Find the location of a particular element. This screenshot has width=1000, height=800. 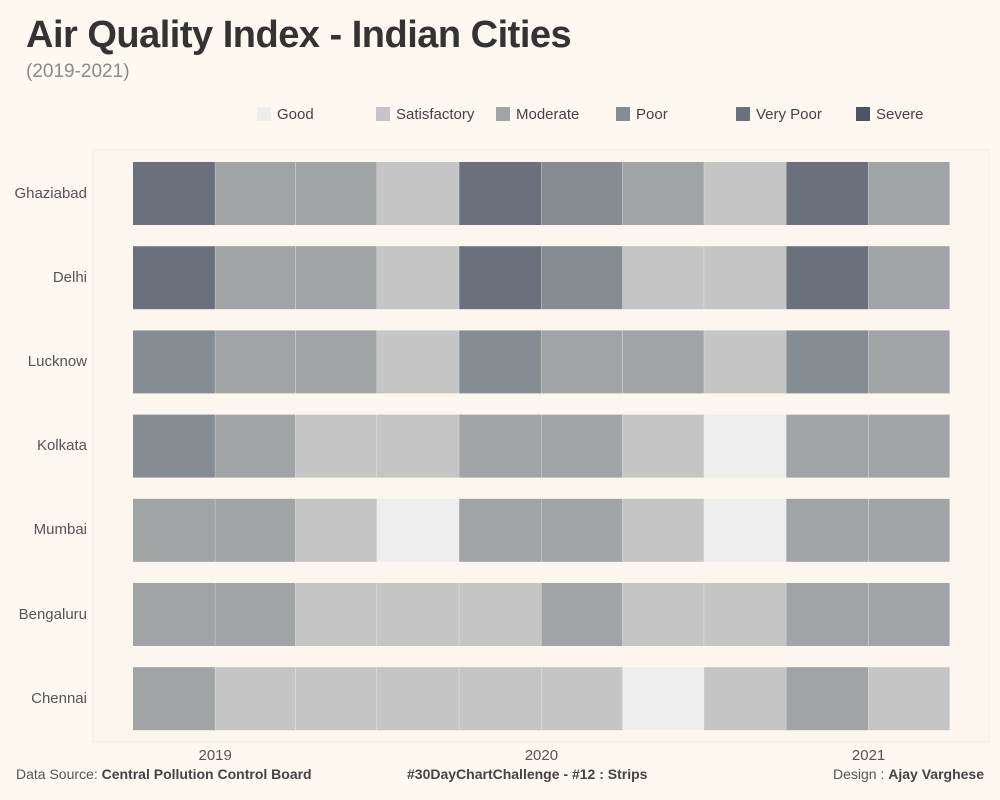

city-label: Ghaziabad is located at coordinates (50, 193).